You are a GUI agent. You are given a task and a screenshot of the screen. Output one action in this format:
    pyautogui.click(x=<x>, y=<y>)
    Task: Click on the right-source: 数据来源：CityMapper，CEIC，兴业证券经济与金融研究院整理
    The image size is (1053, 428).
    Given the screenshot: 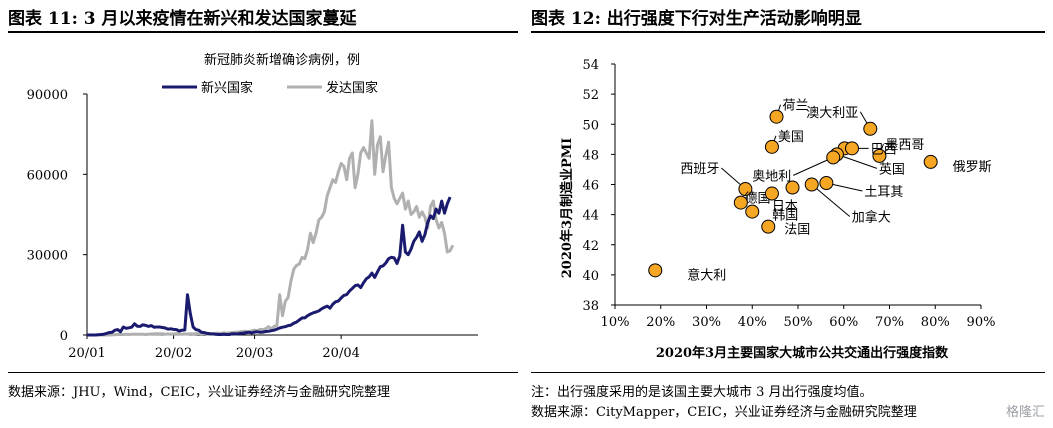 What is the action you would take?
    pyautogui.click(x=724, y=412)
    